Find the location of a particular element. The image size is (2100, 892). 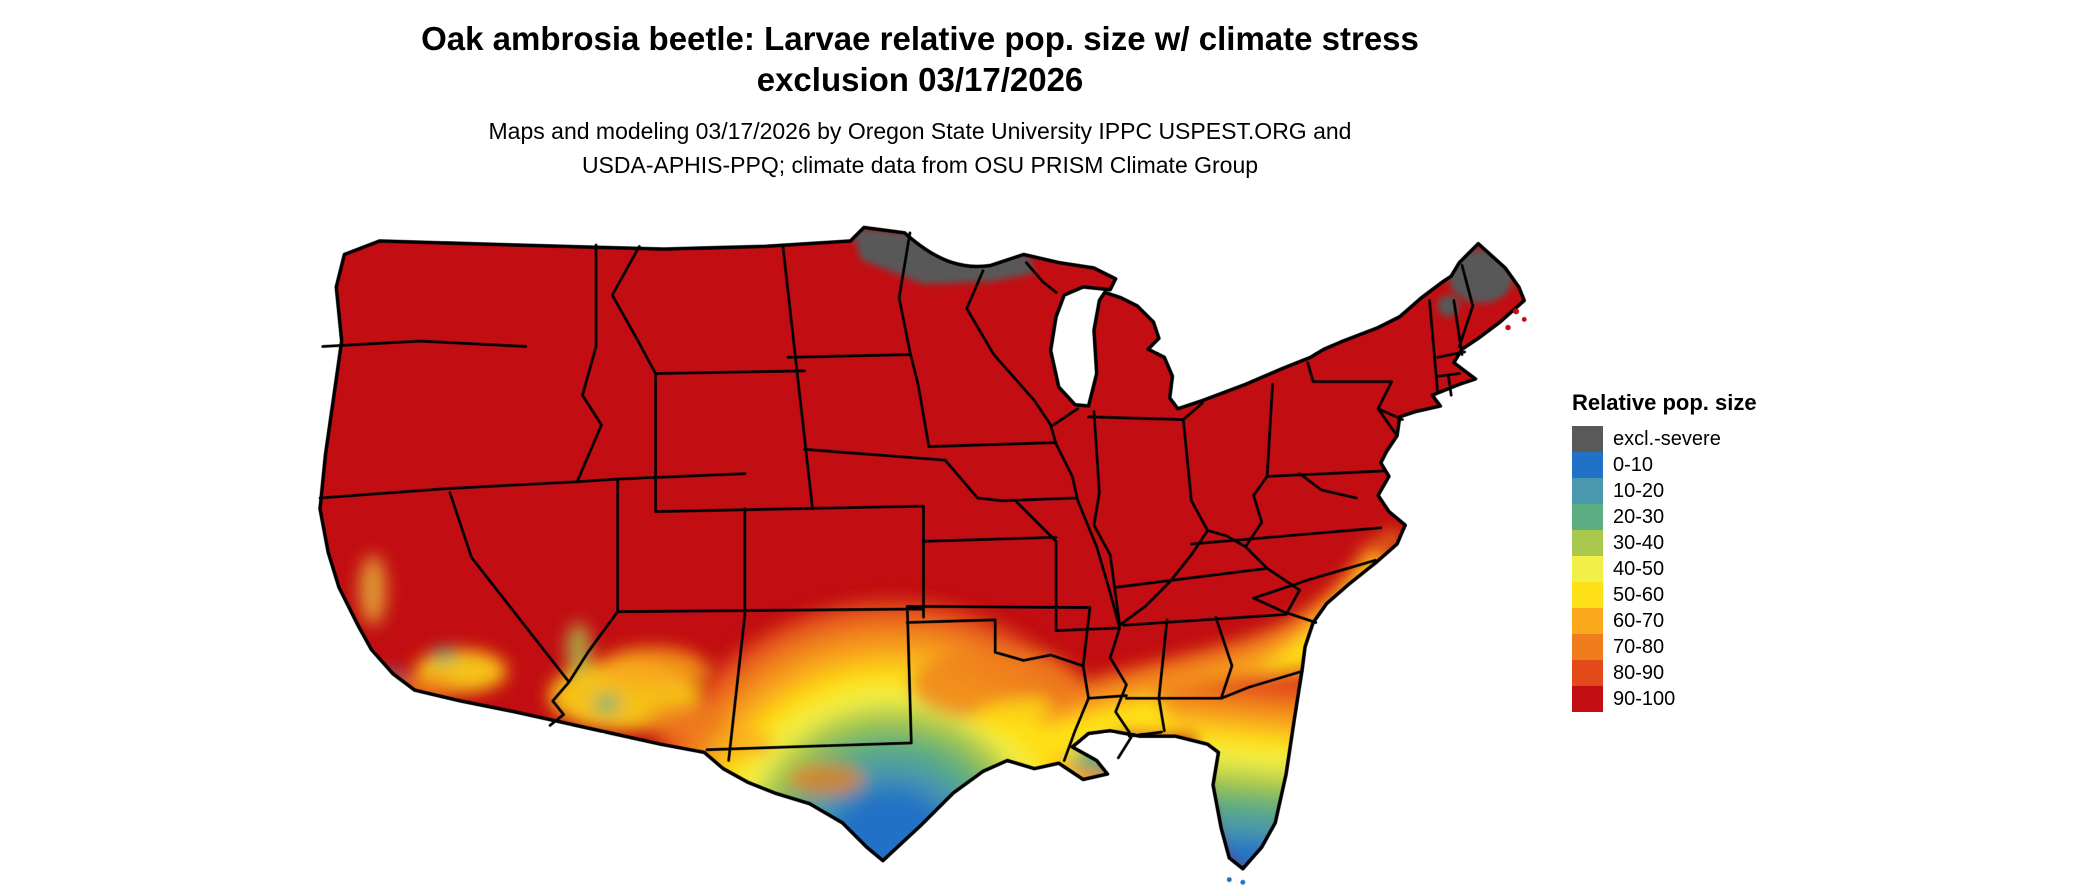

legend-label: 50-60 is located at coordinates (1639, 595).